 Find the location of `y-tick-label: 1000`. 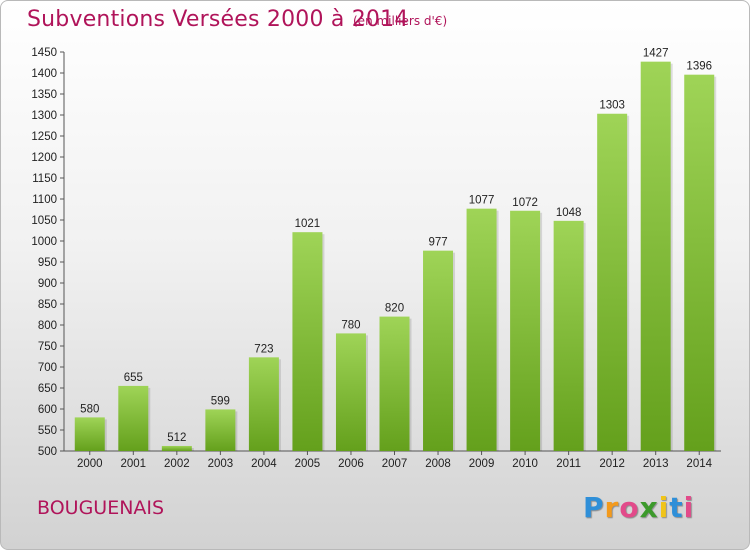

y-tick-label: 1000 is located at coordinates (44, 242).